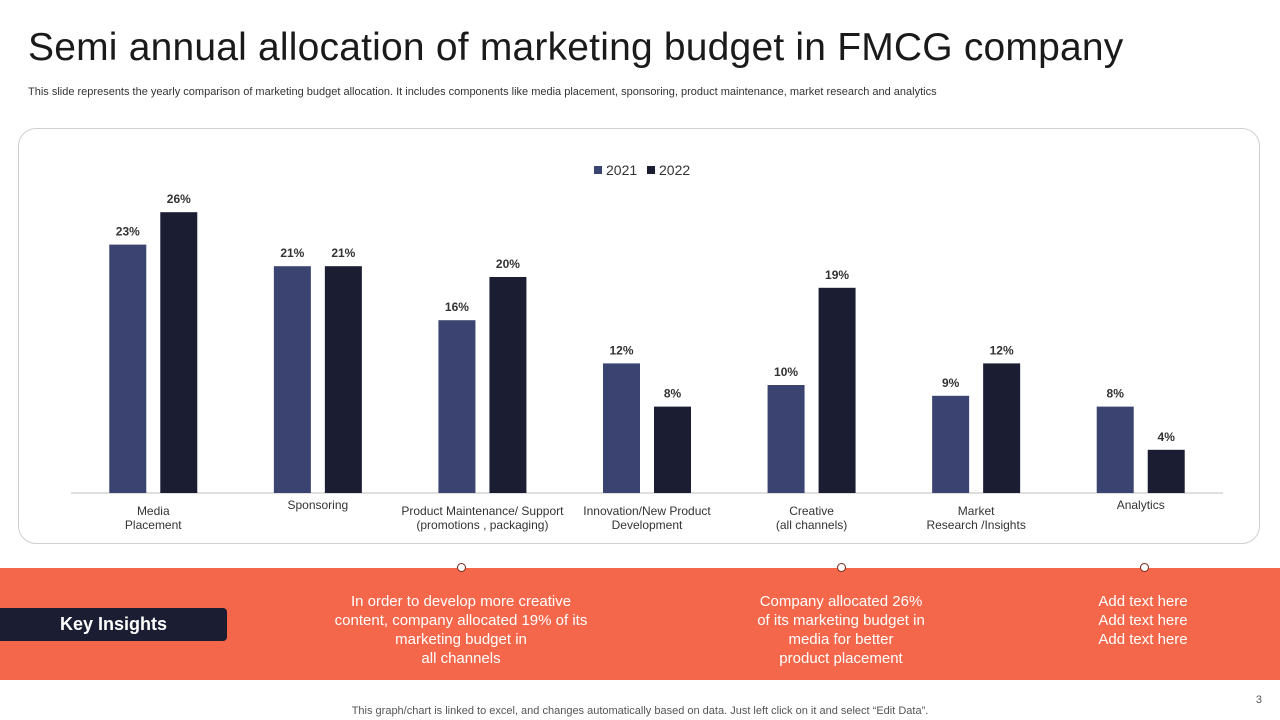  I want to click on data-label: 20%, so click(508, 264).